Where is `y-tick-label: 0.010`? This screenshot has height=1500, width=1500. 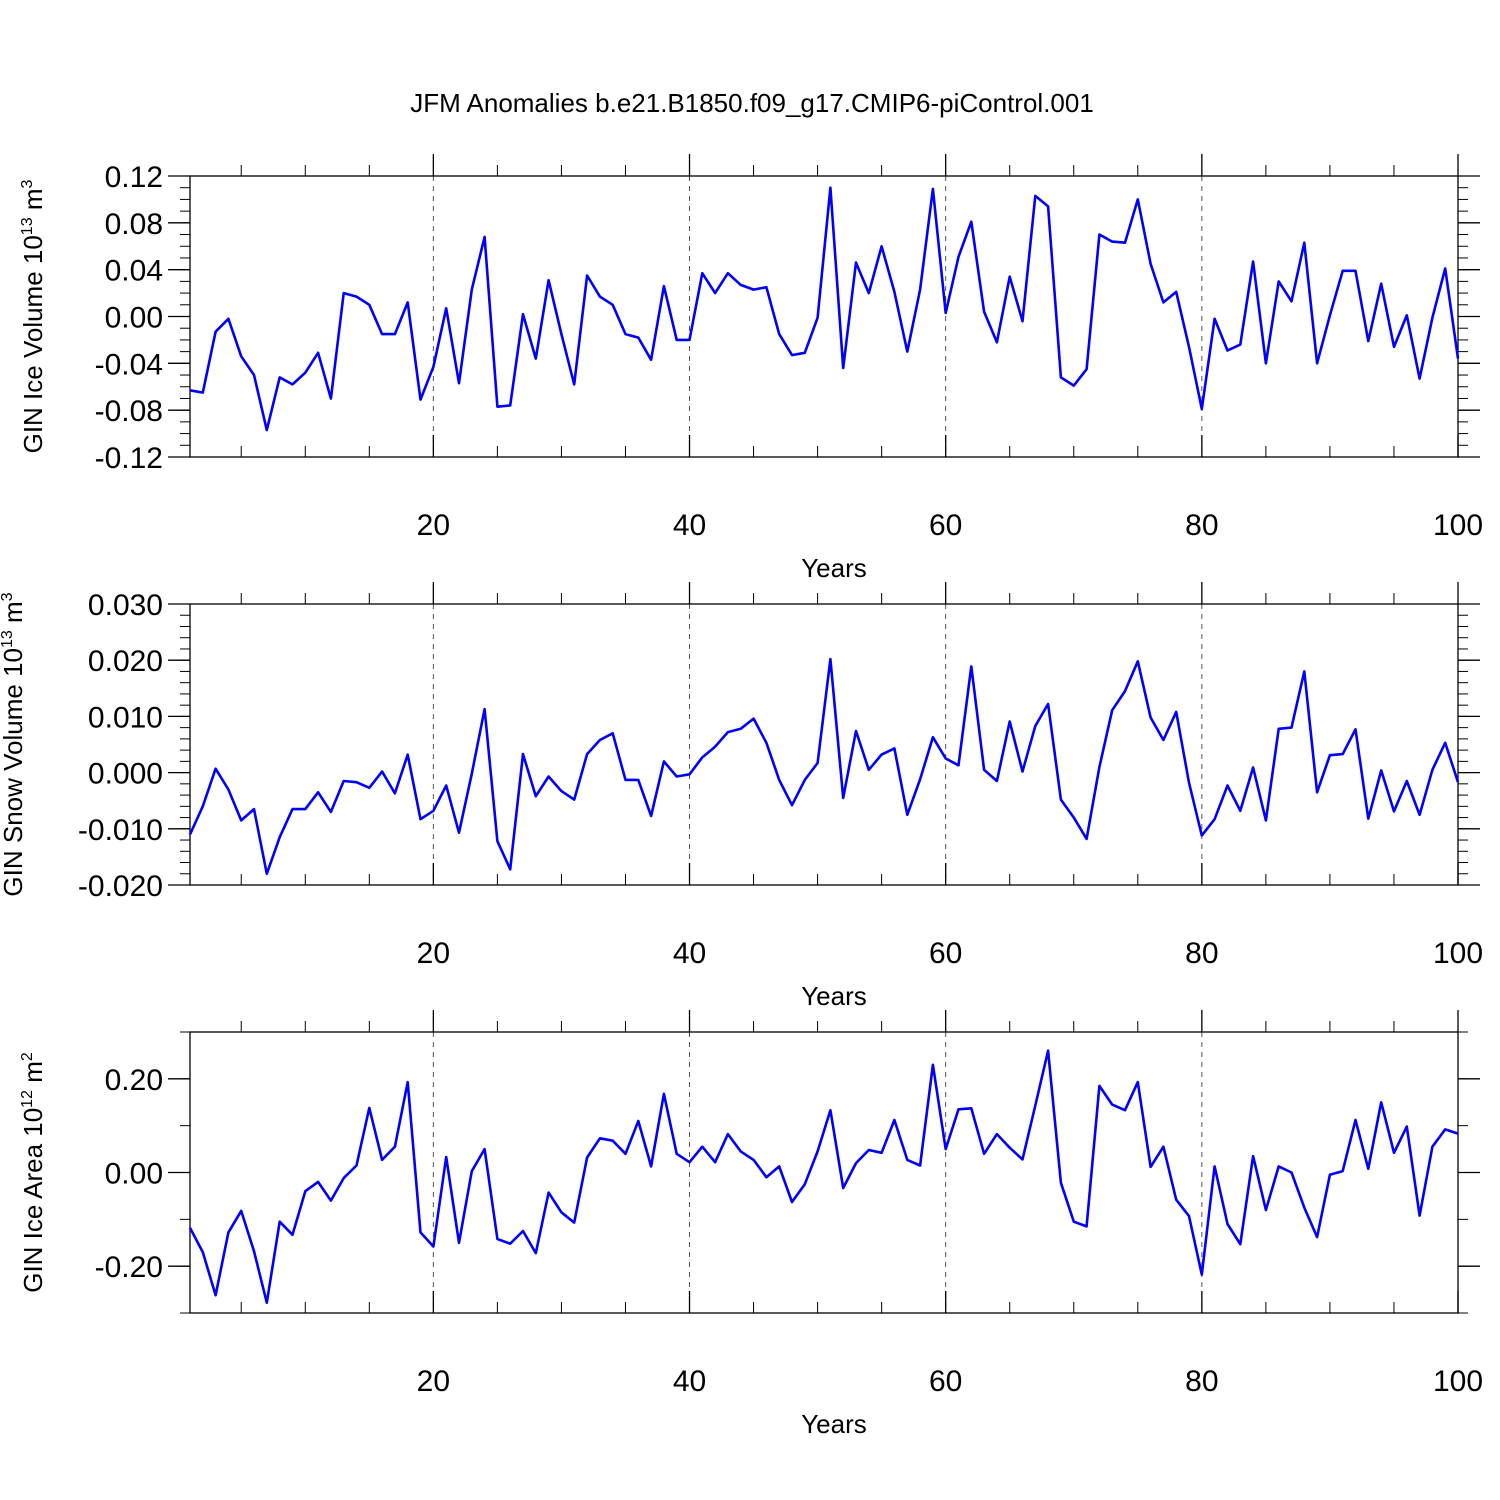 y-tick-label: 0.010 is located at coordinates (125, 717).